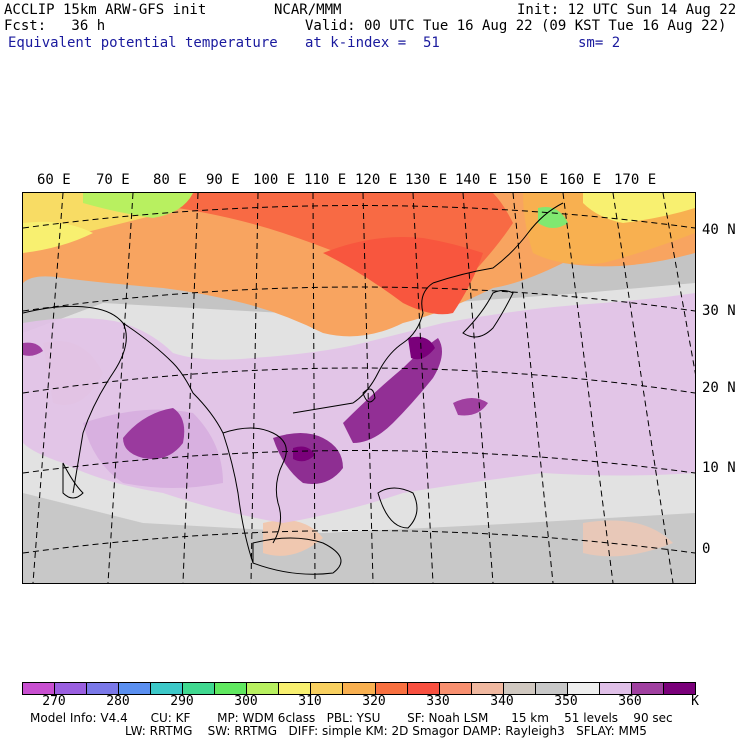 The height and width of the screenshot is (740, 740). I want to click on colorbar-tick: 290, so click(182, 701).